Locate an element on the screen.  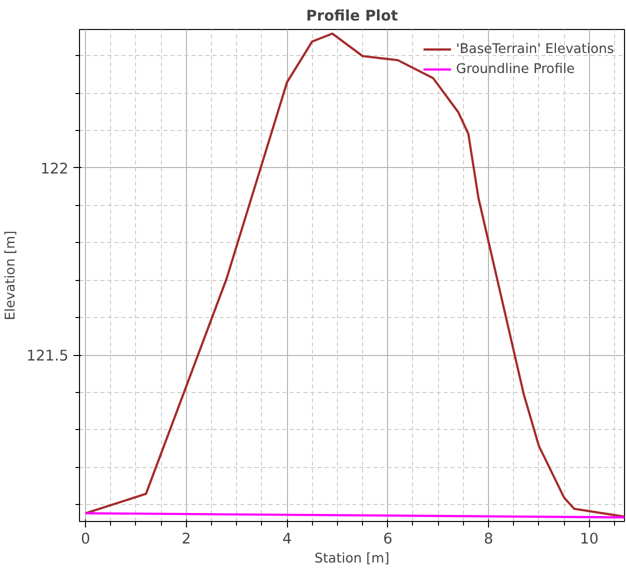
x-axis-title: Station [m] is located at coordinates (352, 559).